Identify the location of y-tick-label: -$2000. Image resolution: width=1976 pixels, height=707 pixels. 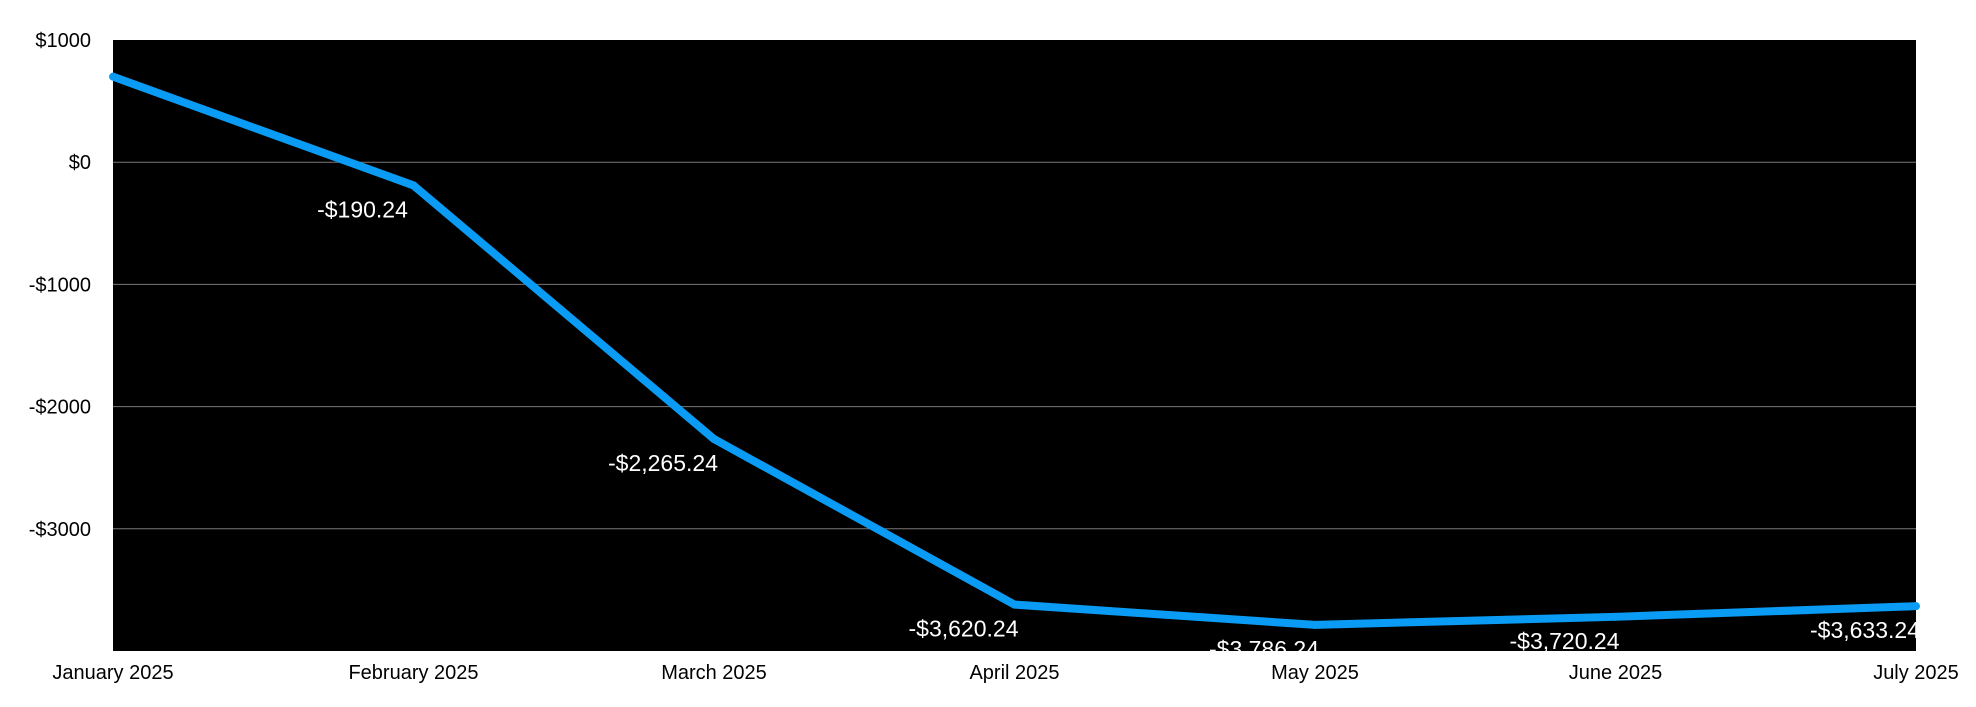
(60, 408).